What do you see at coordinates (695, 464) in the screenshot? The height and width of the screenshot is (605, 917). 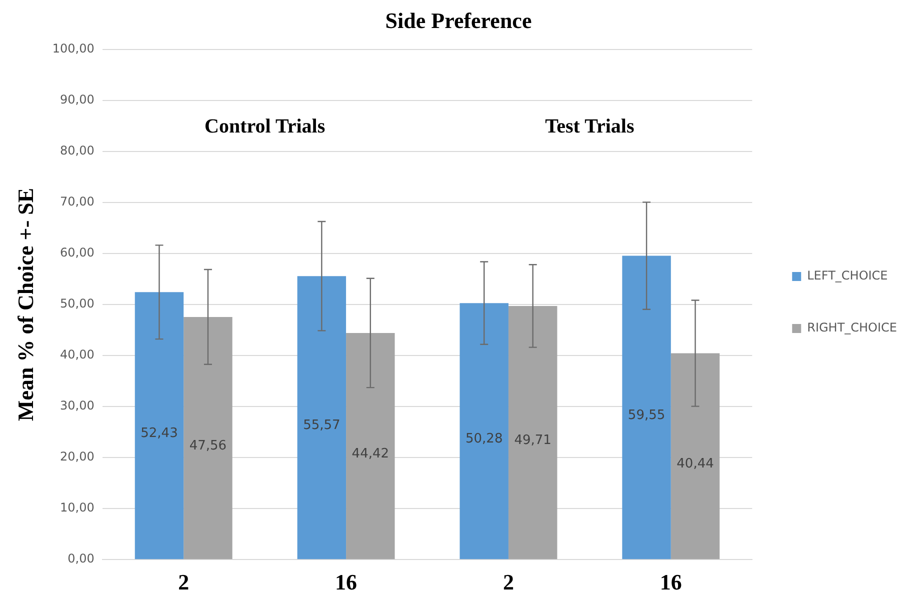 I see `data-label: 40,44` at bounding box center [695, 464].